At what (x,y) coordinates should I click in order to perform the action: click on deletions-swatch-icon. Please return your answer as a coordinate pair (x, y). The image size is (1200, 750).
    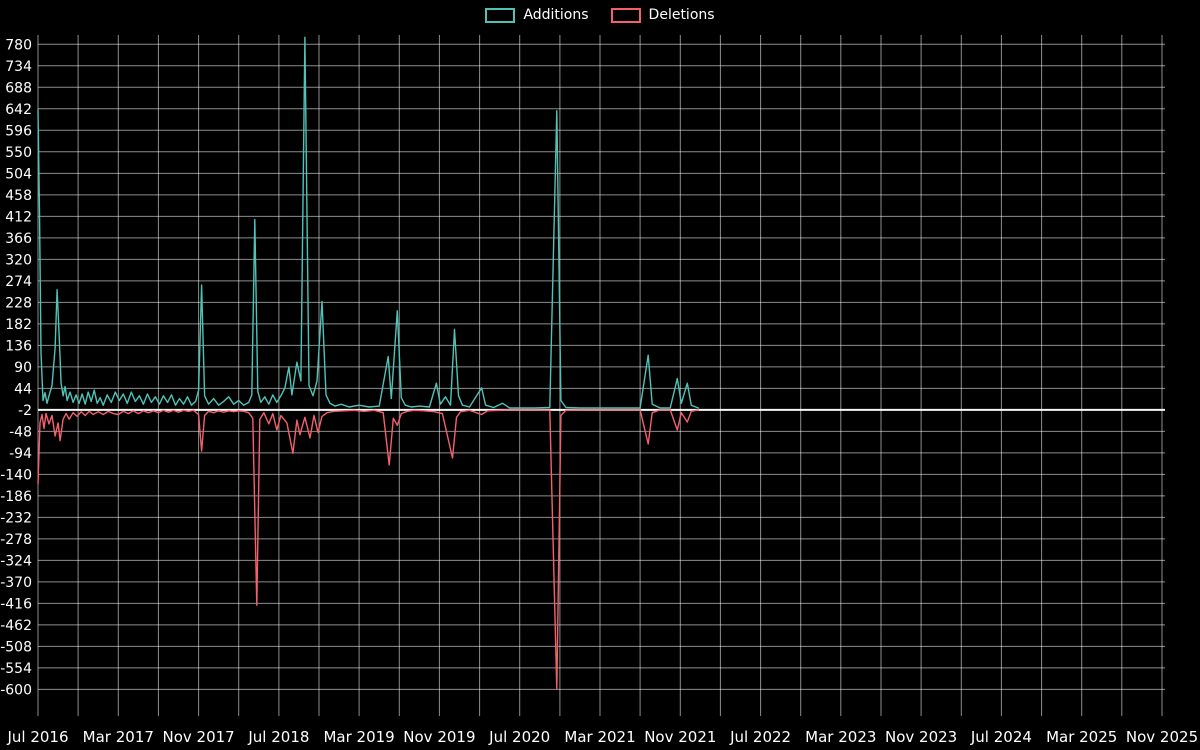
    Looking at the image, I should click on (625, 15).